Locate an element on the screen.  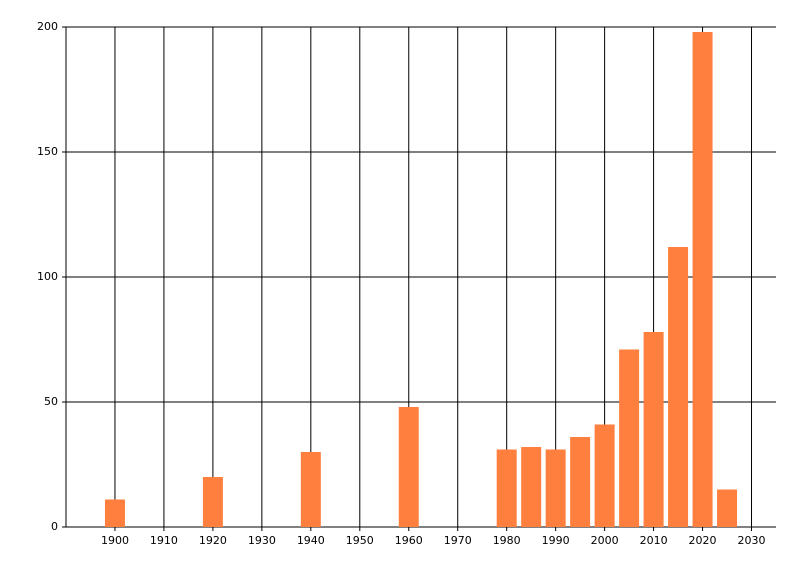
x-tick-label: 2000 is located at coordinates (605, 540).